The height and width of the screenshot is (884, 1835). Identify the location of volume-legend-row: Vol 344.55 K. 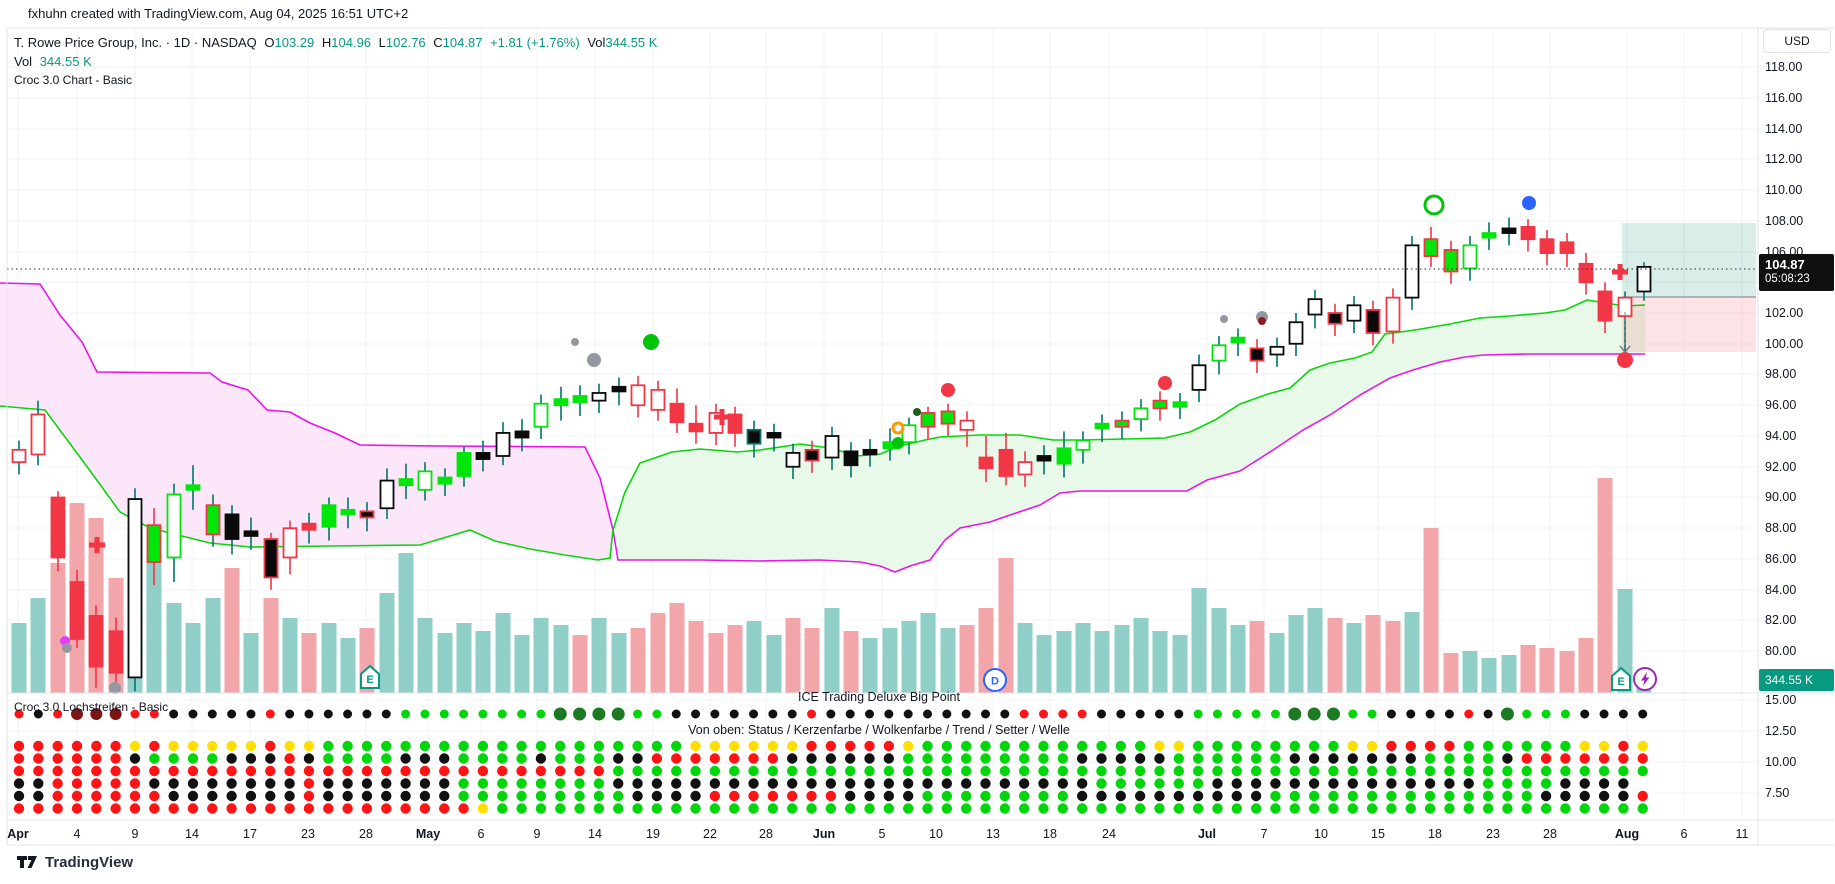
(335, 61).